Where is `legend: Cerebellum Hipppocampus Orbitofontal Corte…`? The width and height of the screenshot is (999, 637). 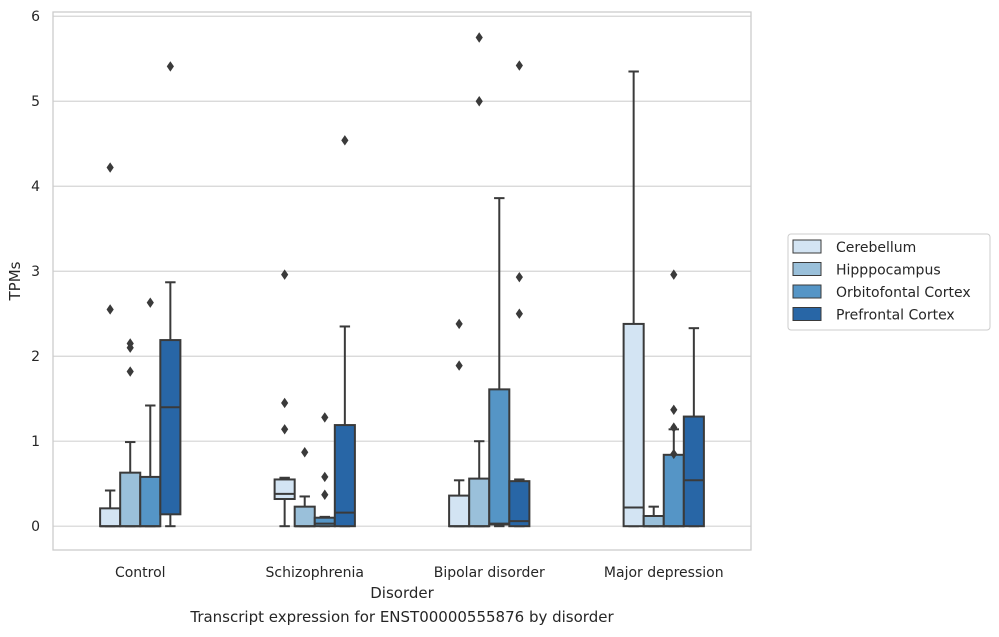 legend: Cerebellum Hipppocampus Orbitofontal Corte… is located at coordinates (889, 282).